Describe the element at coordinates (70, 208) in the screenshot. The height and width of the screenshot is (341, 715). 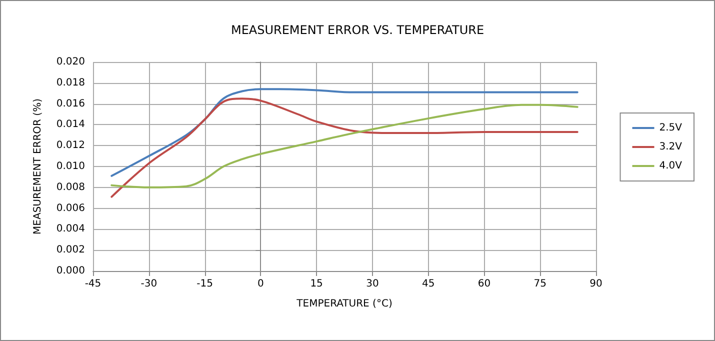
I see `y-tick-label: 0.006` at that location.